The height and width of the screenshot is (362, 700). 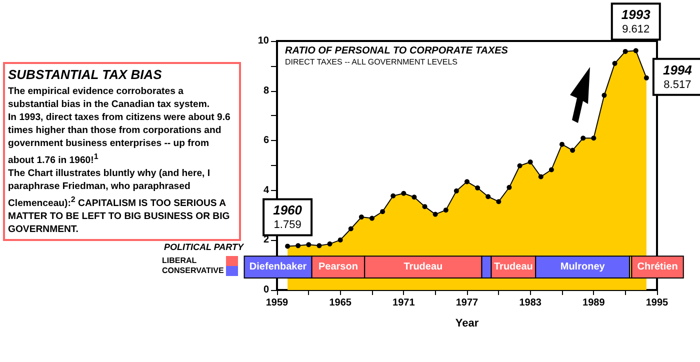 I want to click on band-label: Chrétien, so click(x=657, y=267).